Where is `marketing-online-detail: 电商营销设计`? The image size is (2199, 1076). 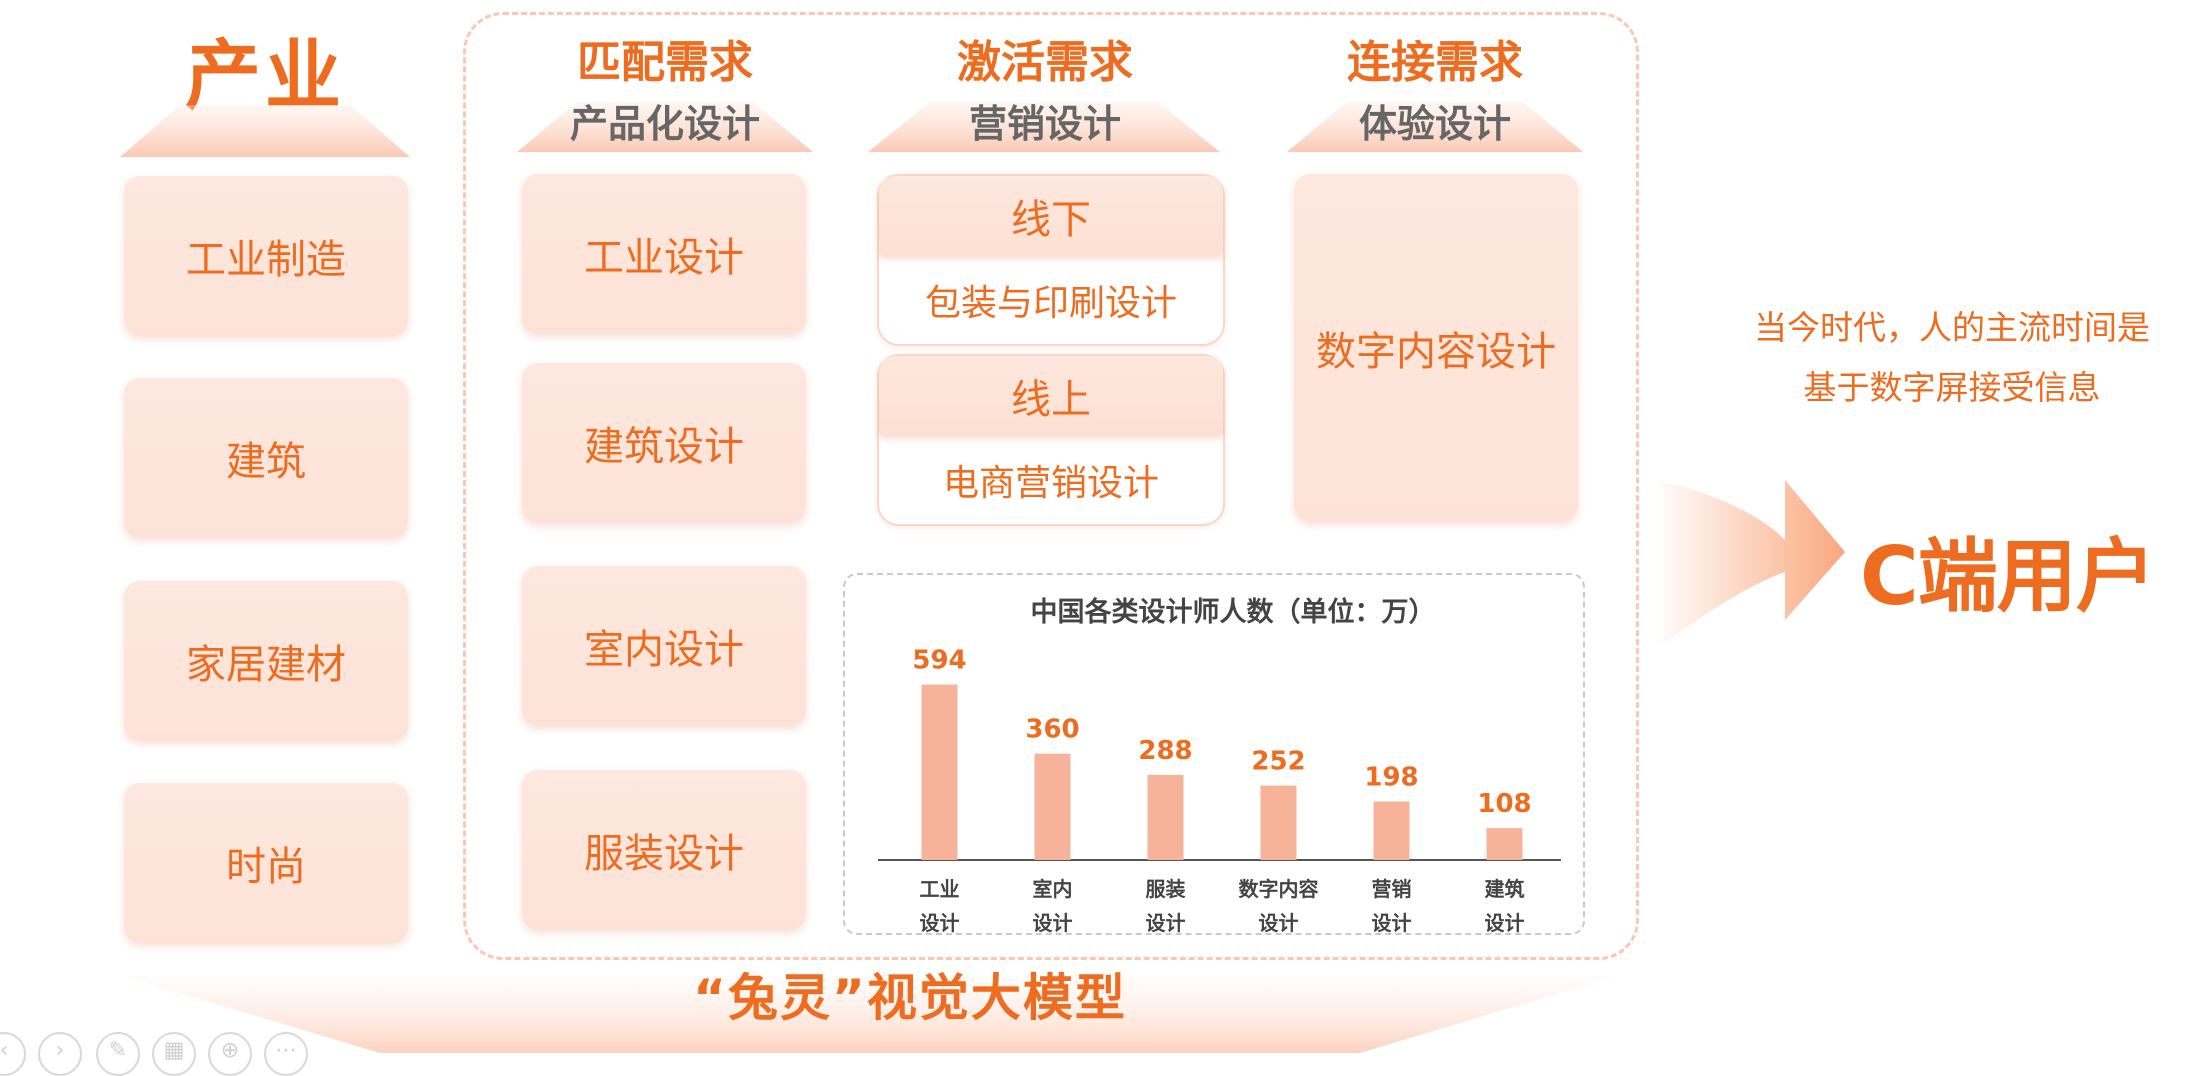
marketing-online-detail: 电商营销设计 is located at coordinates (1050, 483).